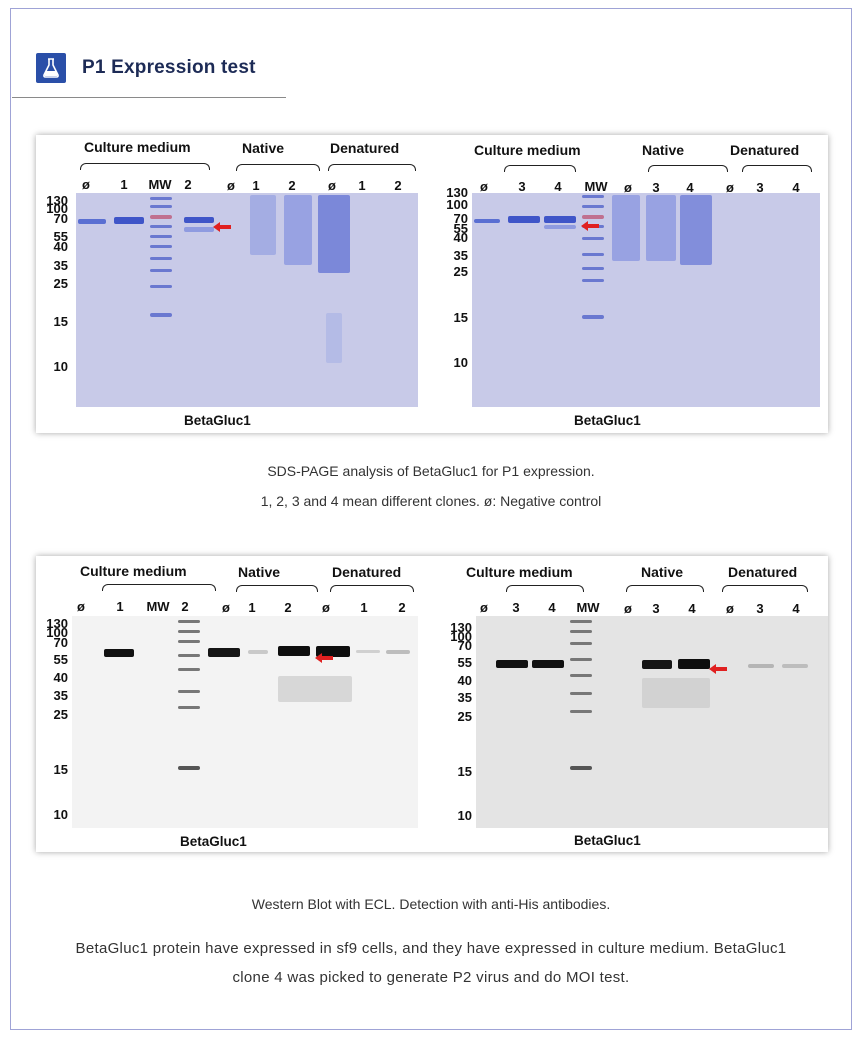 The width and height of the screenshot is (862, 1039). What do you see at coordinates (149, 97) in the screenshot?
I see `header-divider` at bounding box center [149, 97].